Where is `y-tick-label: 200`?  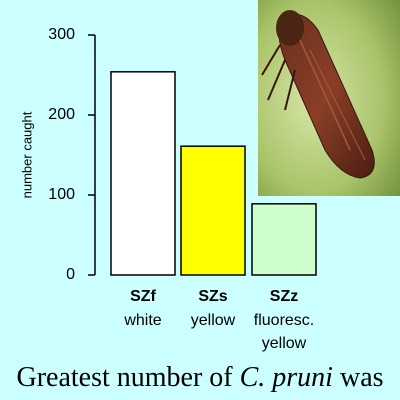 y-tick-label: 200 is located at coordinates (61, 114).